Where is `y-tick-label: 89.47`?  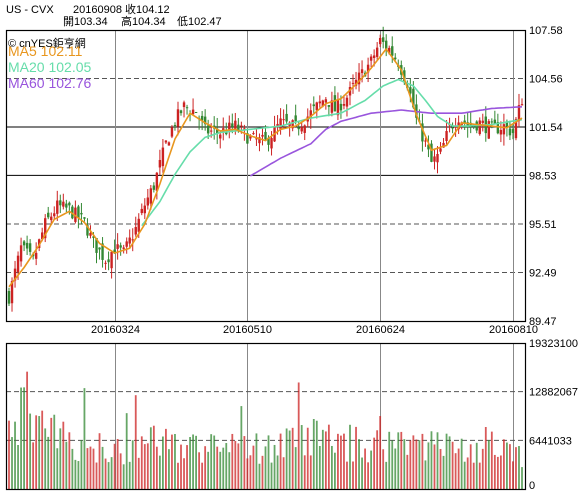 y-tick-label: 89.47 is located at coordinates (543, 322).